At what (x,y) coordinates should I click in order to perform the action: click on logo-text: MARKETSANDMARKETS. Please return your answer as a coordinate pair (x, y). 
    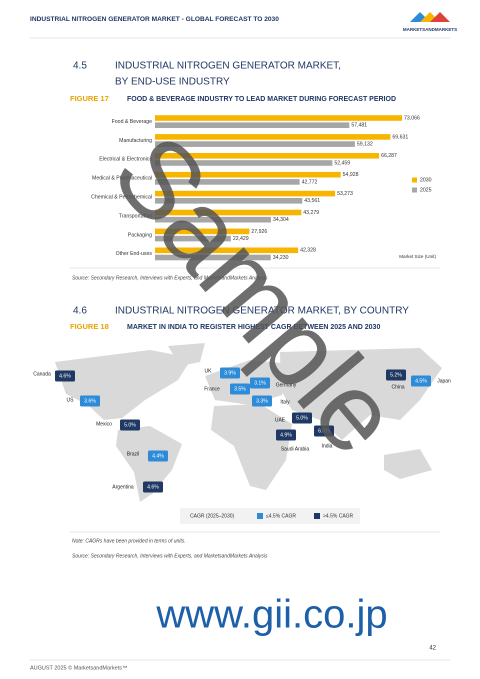
    Looking at the image, I should click on (430, 29).